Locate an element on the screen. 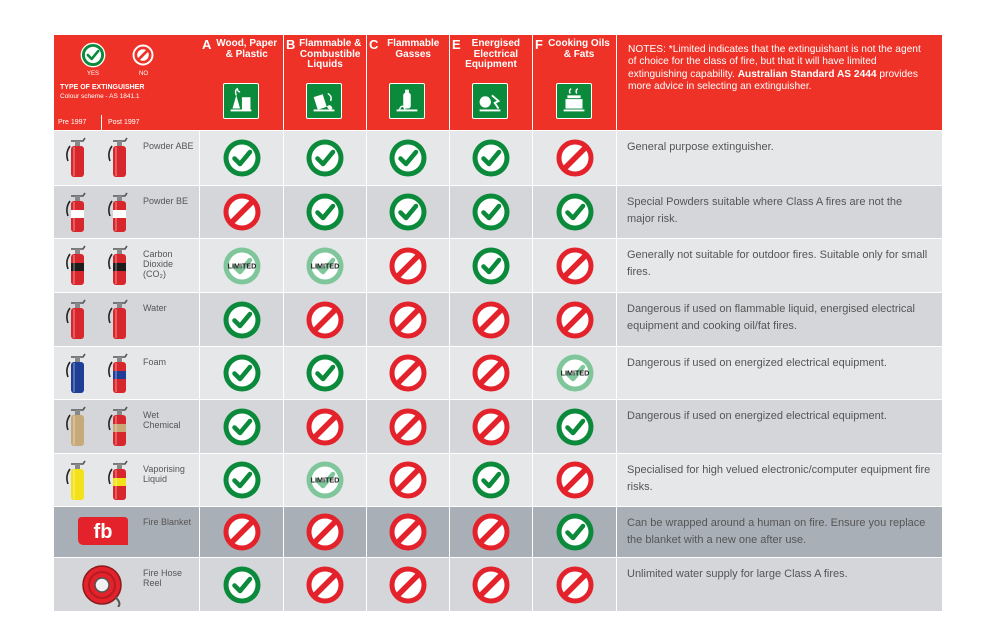 The width and height of the screenshot is (1000, 617). hose-reel-icon is located at coordinates (102, 586).